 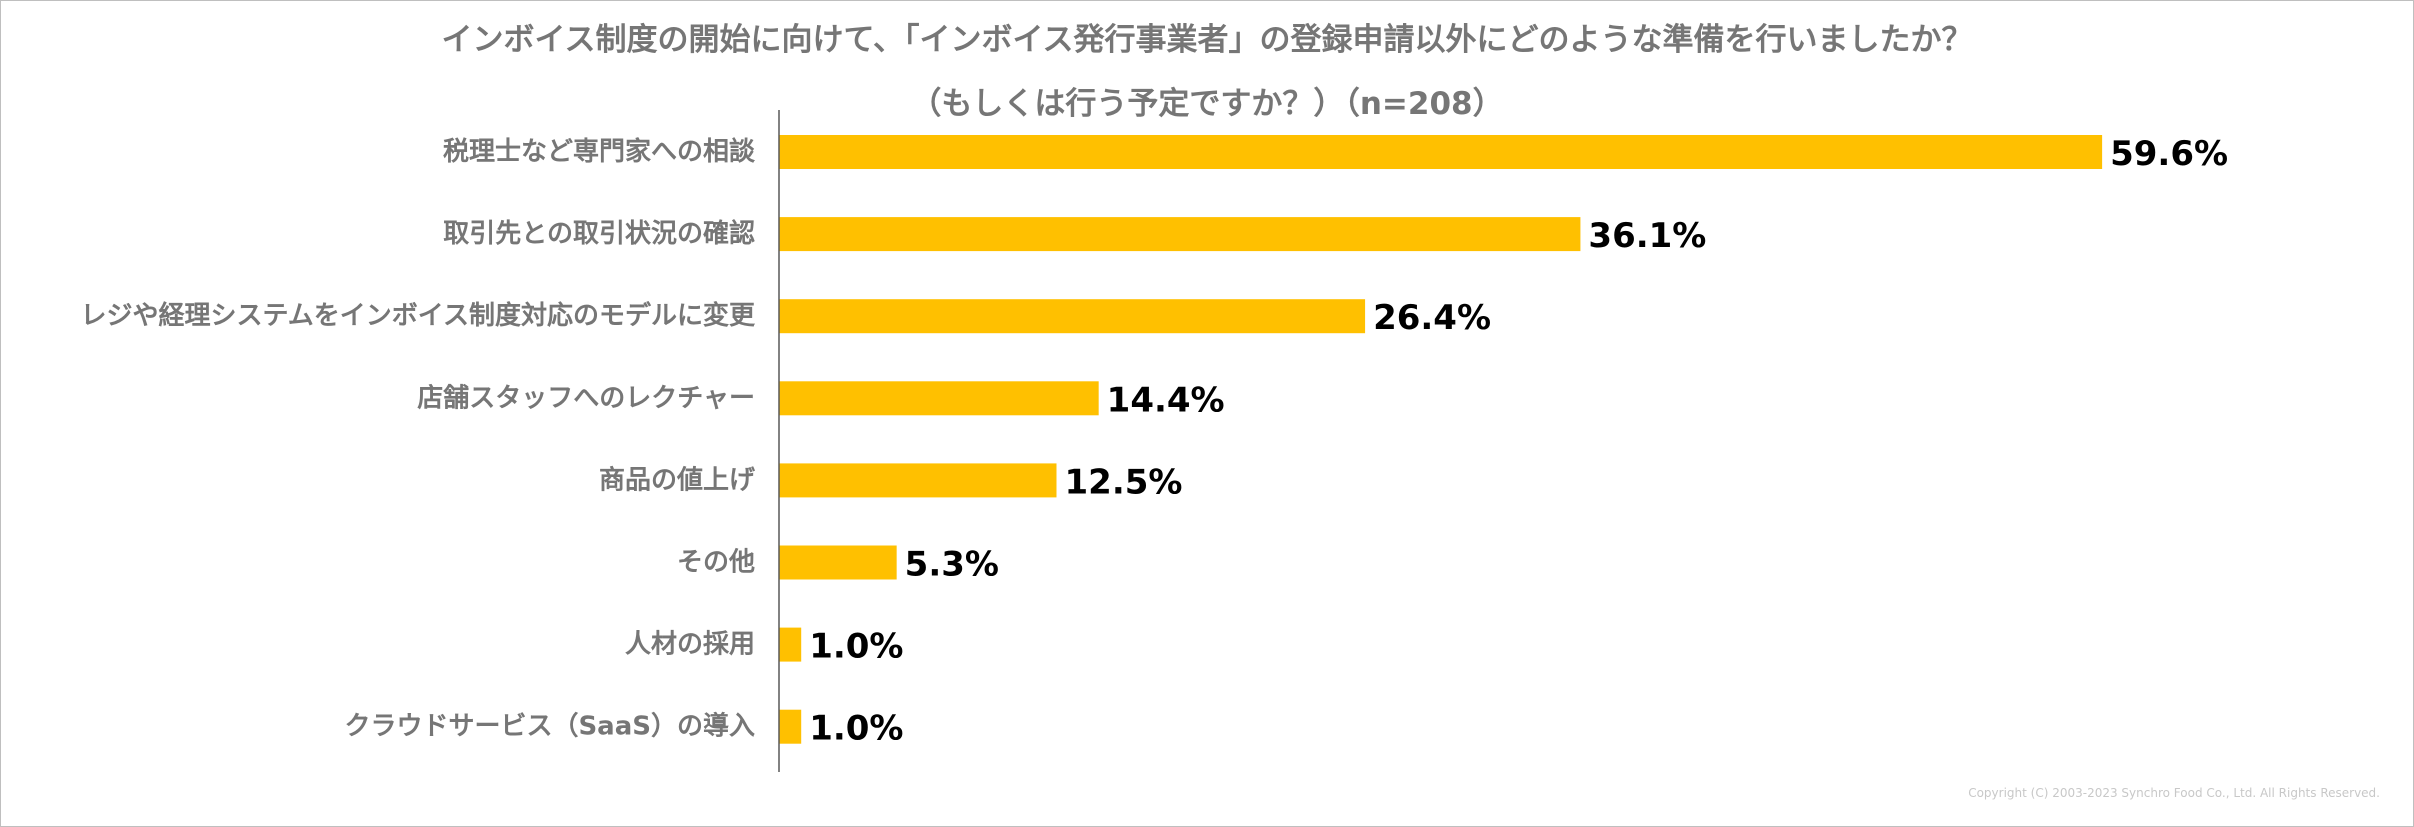 What do you see at coordinates (952, 565) in the screenshot?
I see `value-label-6: 5.3%` at bounding box center [952, 565].